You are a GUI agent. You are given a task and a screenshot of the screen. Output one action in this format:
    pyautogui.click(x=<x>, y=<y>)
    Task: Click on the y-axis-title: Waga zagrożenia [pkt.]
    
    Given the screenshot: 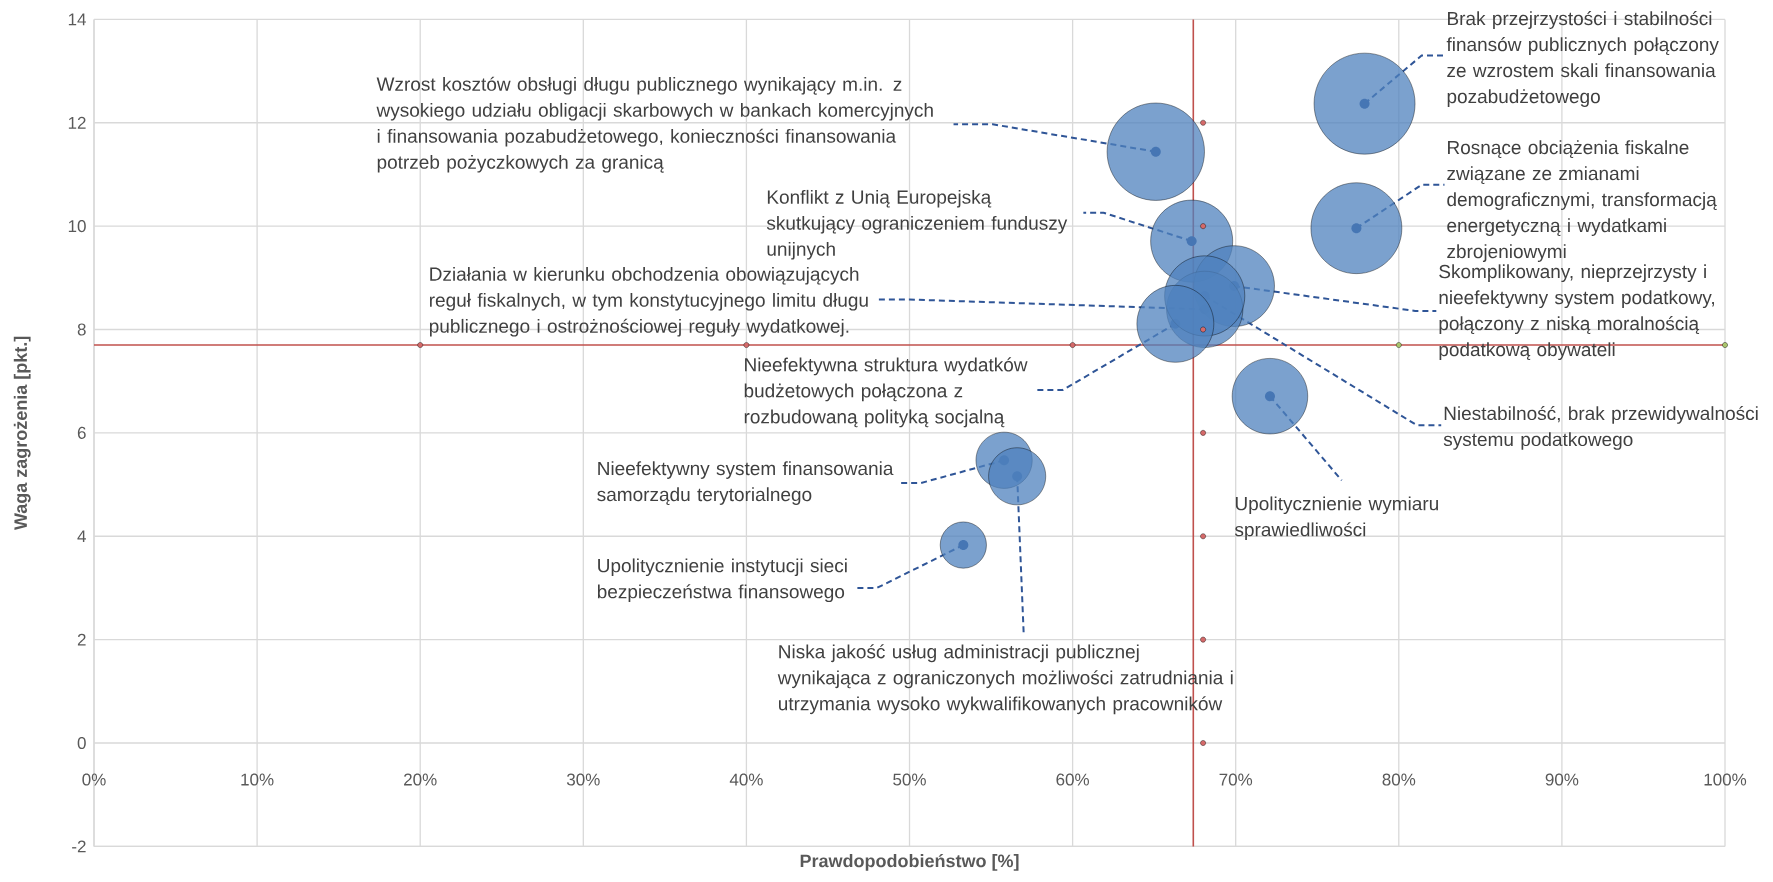 What is the action you would take?
    pyautogui.click(x=22, y=433)
    